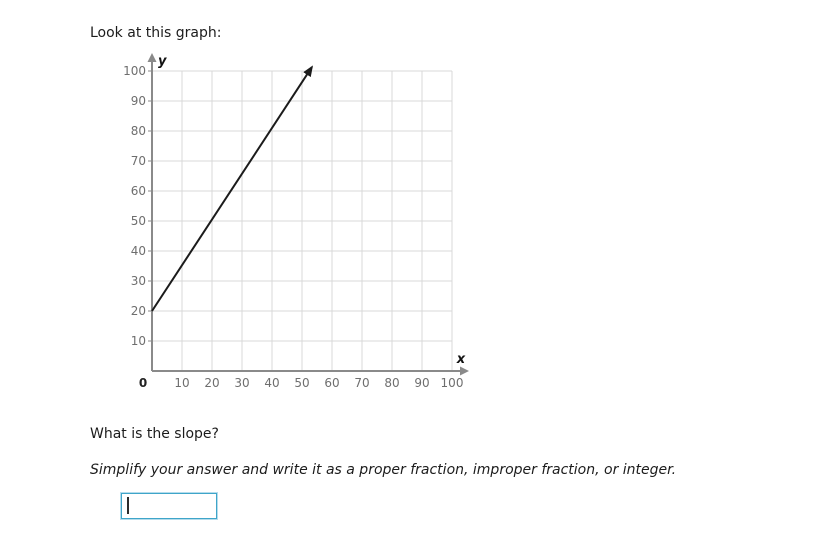  I want to click on answer-input-box, so click(169, 506).